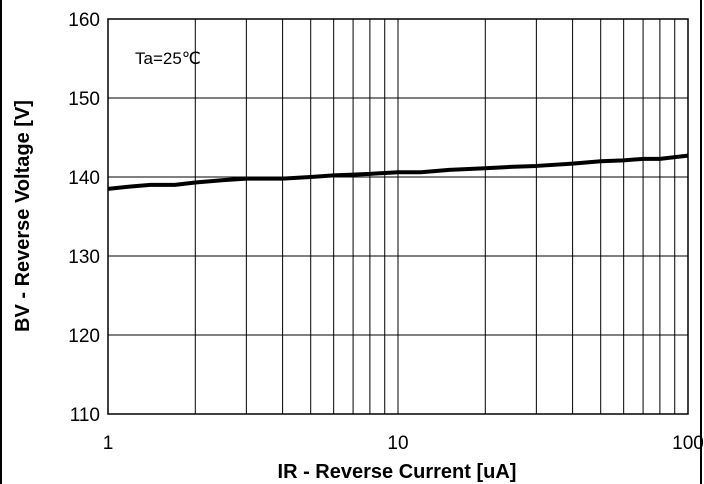 This screenshot has width=704, height=484. What do you see at coordinates (85, 415) in the screenshot?
I see `y-tick-label: 110` at bounding box center [85, 415].